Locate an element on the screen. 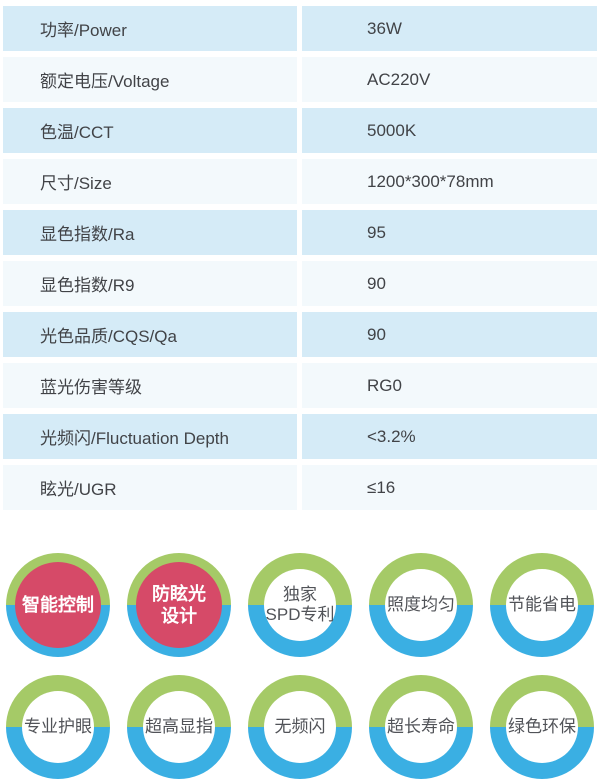 The height and width of the screenshot is (780, 600). badge-ultra-high-cri: 超高显指 is located at coordinates (179, 727).